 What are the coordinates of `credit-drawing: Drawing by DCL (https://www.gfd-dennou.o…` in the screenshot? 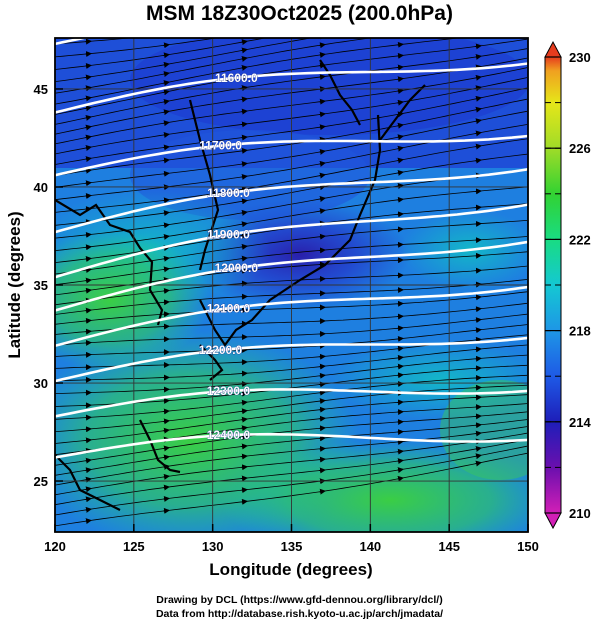 It's located at (299, 600).